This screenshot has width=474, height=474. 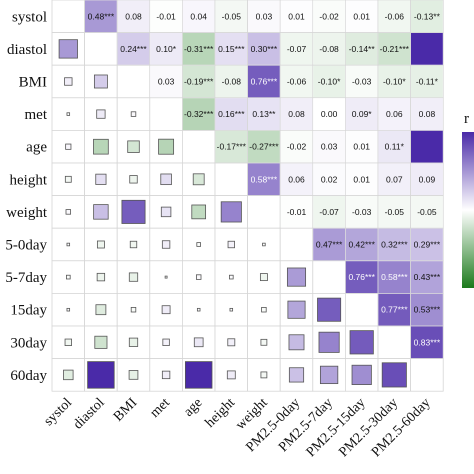 What do you see at coordinates (329, 16) in the screenshot?
I see `cell-value-label: -0.02` at bounding box center [329, 16].